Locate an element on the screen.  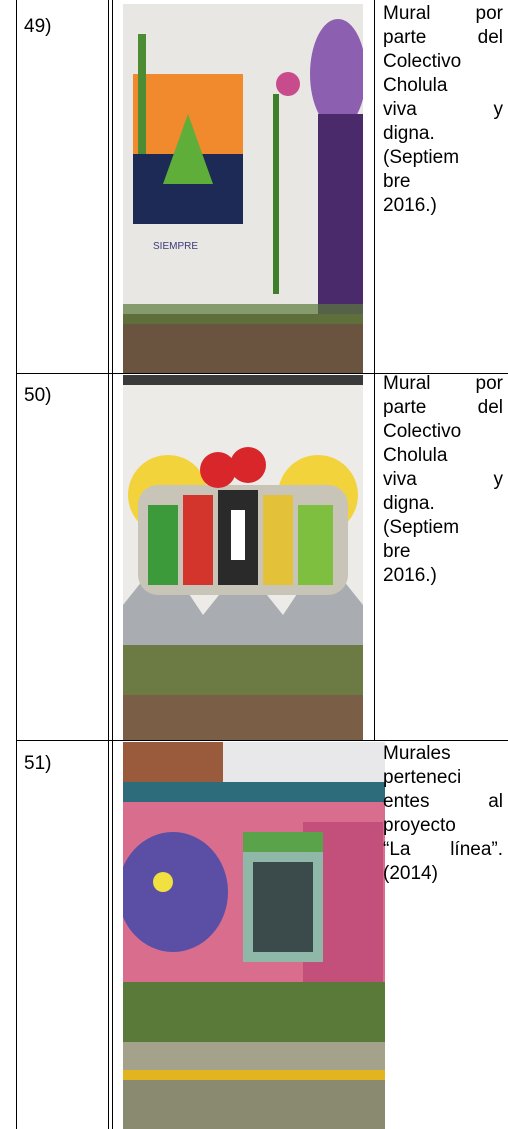
row-number: 51) is located at coordinates (38, 763).